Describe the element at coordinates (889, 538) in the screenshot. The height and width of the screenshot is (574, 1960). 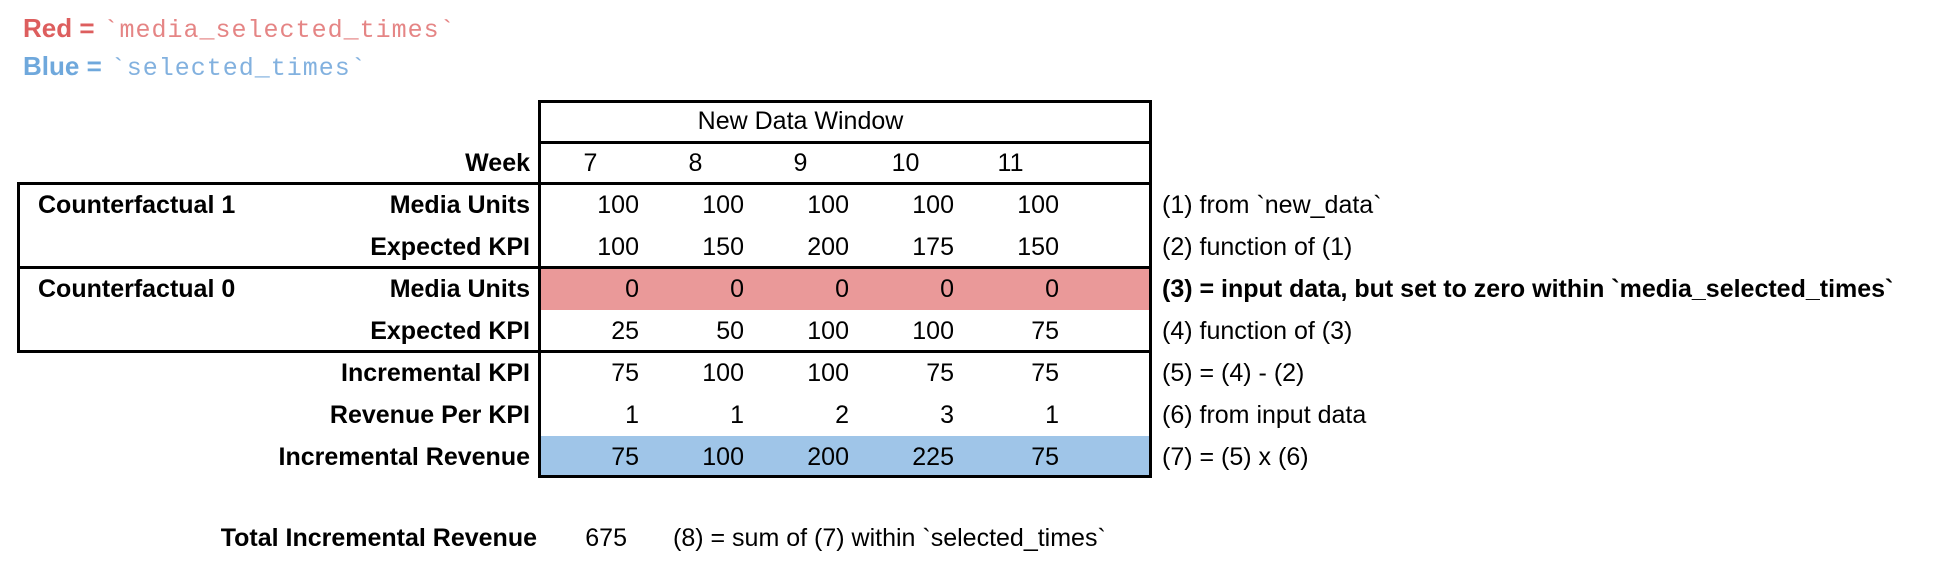
I see `total-note: (8) = sum of (7) within `selected_times`` at that location.